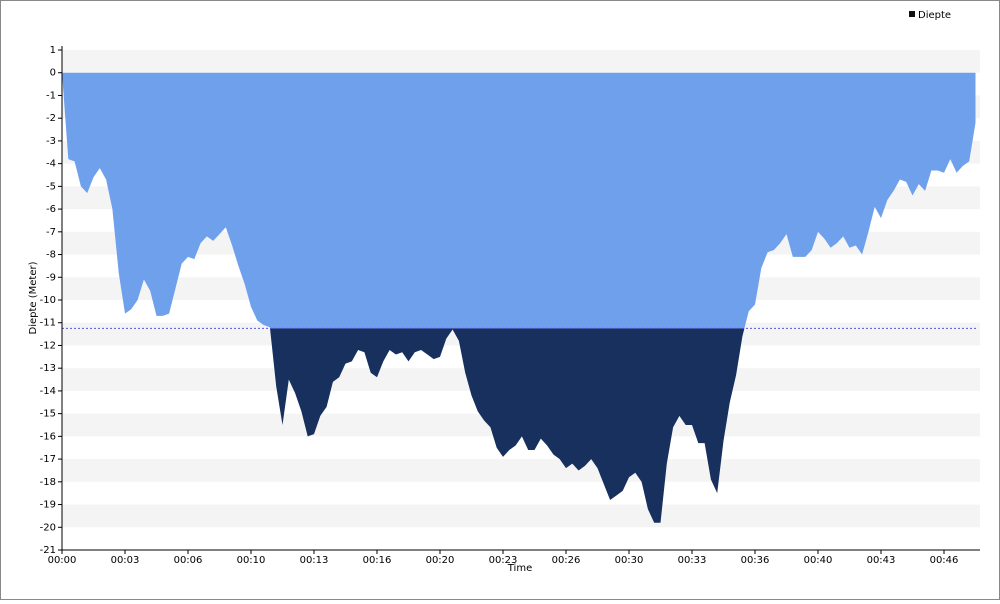 This screenshot has height=604, width=1000. I want to click on y-tick-label: -18, so click(48, 482).